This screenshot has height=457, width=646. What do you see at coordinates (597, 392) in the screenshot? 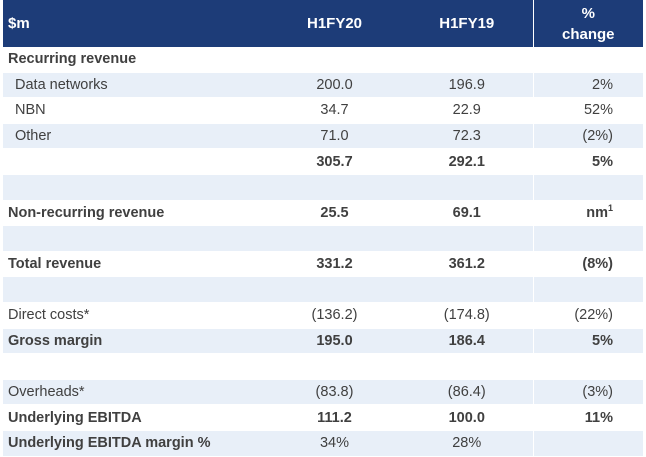
I see `pct-change-text: (3%)` at bounding box center [597, 392].